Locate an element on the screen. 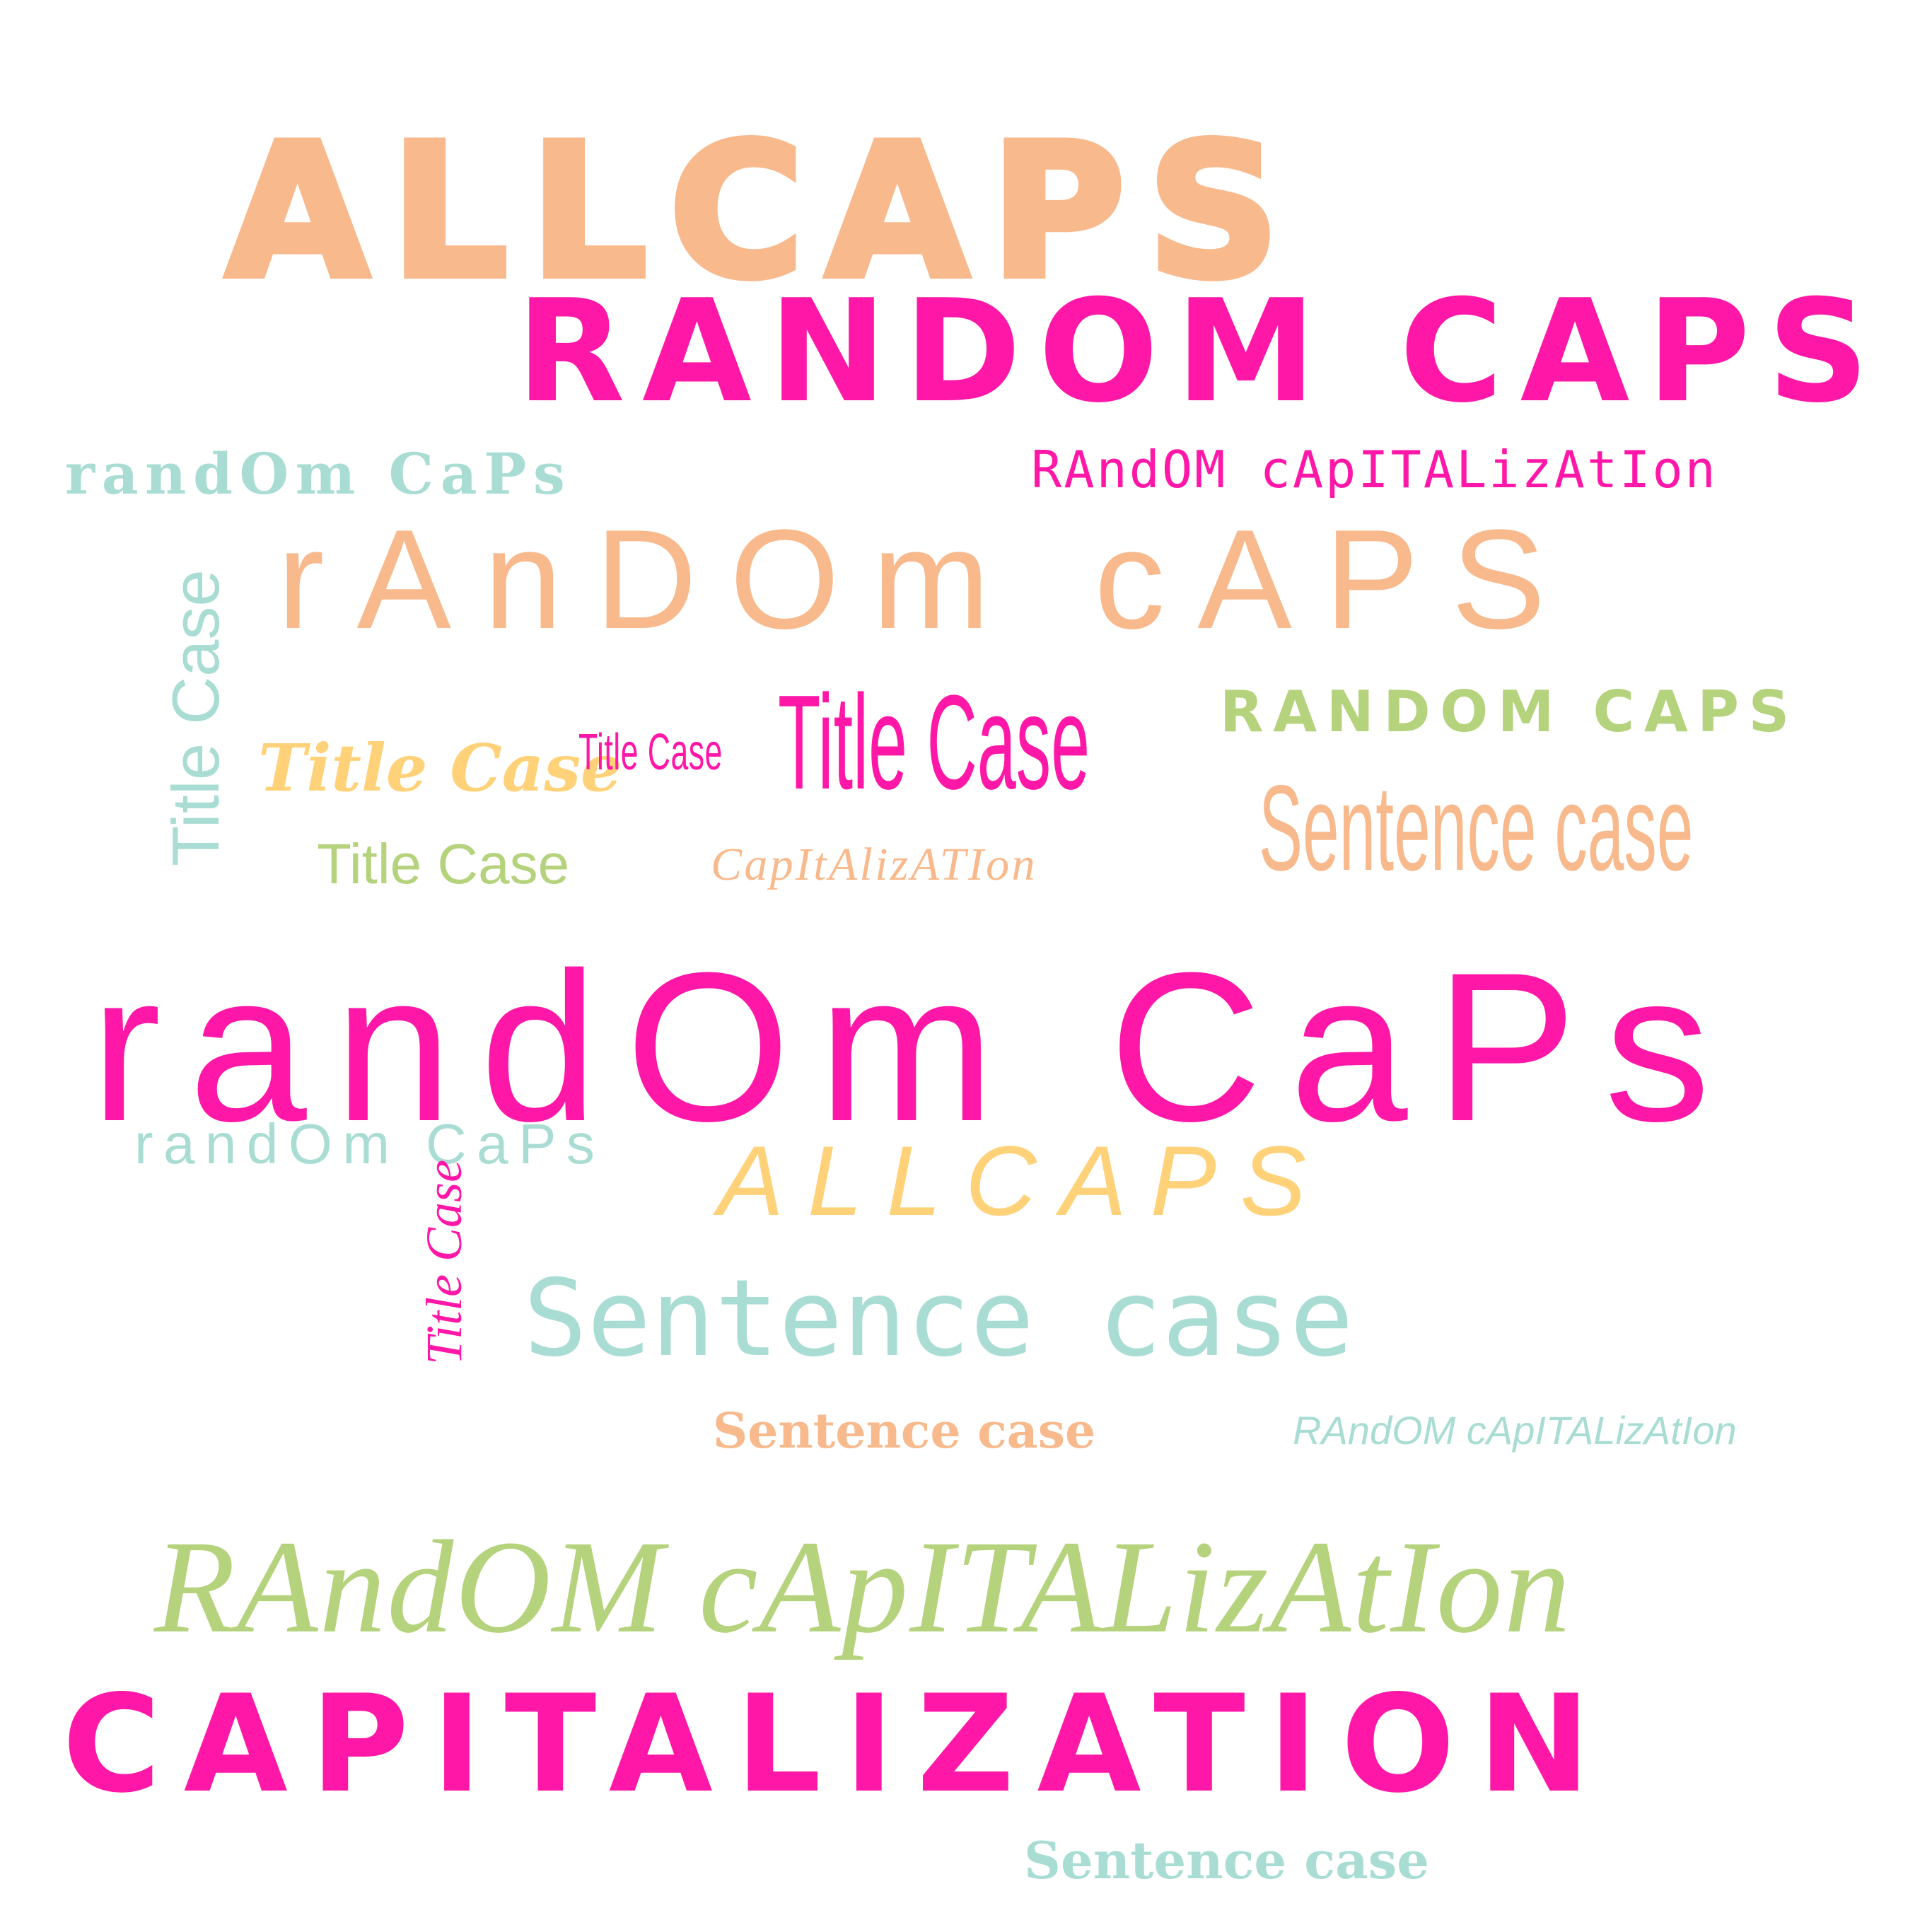  word-random-caps-mint-slab: randOm CaPs is located at coordinates (318, 474).